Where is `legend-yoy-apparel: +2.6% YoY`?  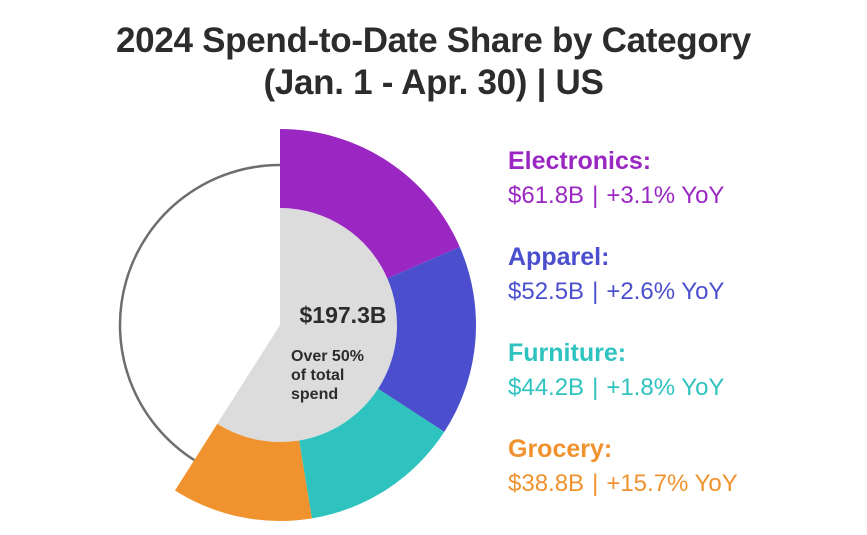 legend-yoy-apparel: +2.6% YoY is located at coordinates (665, 291).